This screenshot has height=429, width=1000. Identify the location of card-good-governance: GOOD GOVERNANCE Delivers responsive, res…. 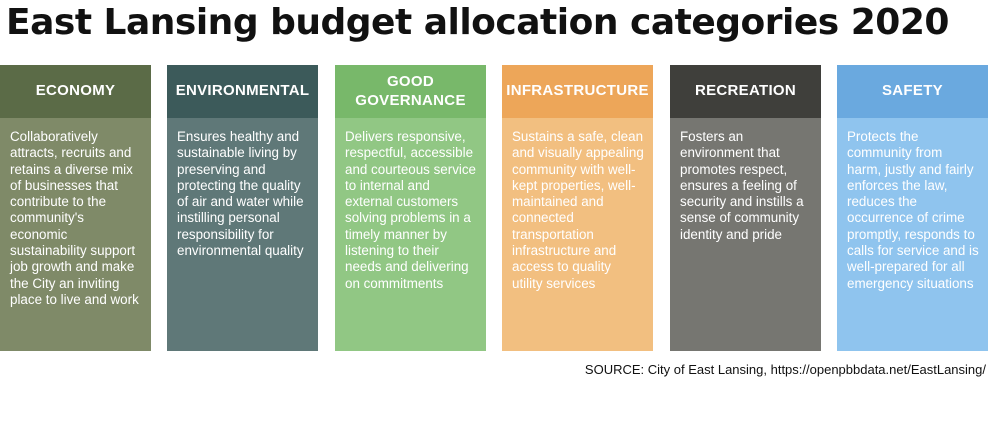
(410, 208).